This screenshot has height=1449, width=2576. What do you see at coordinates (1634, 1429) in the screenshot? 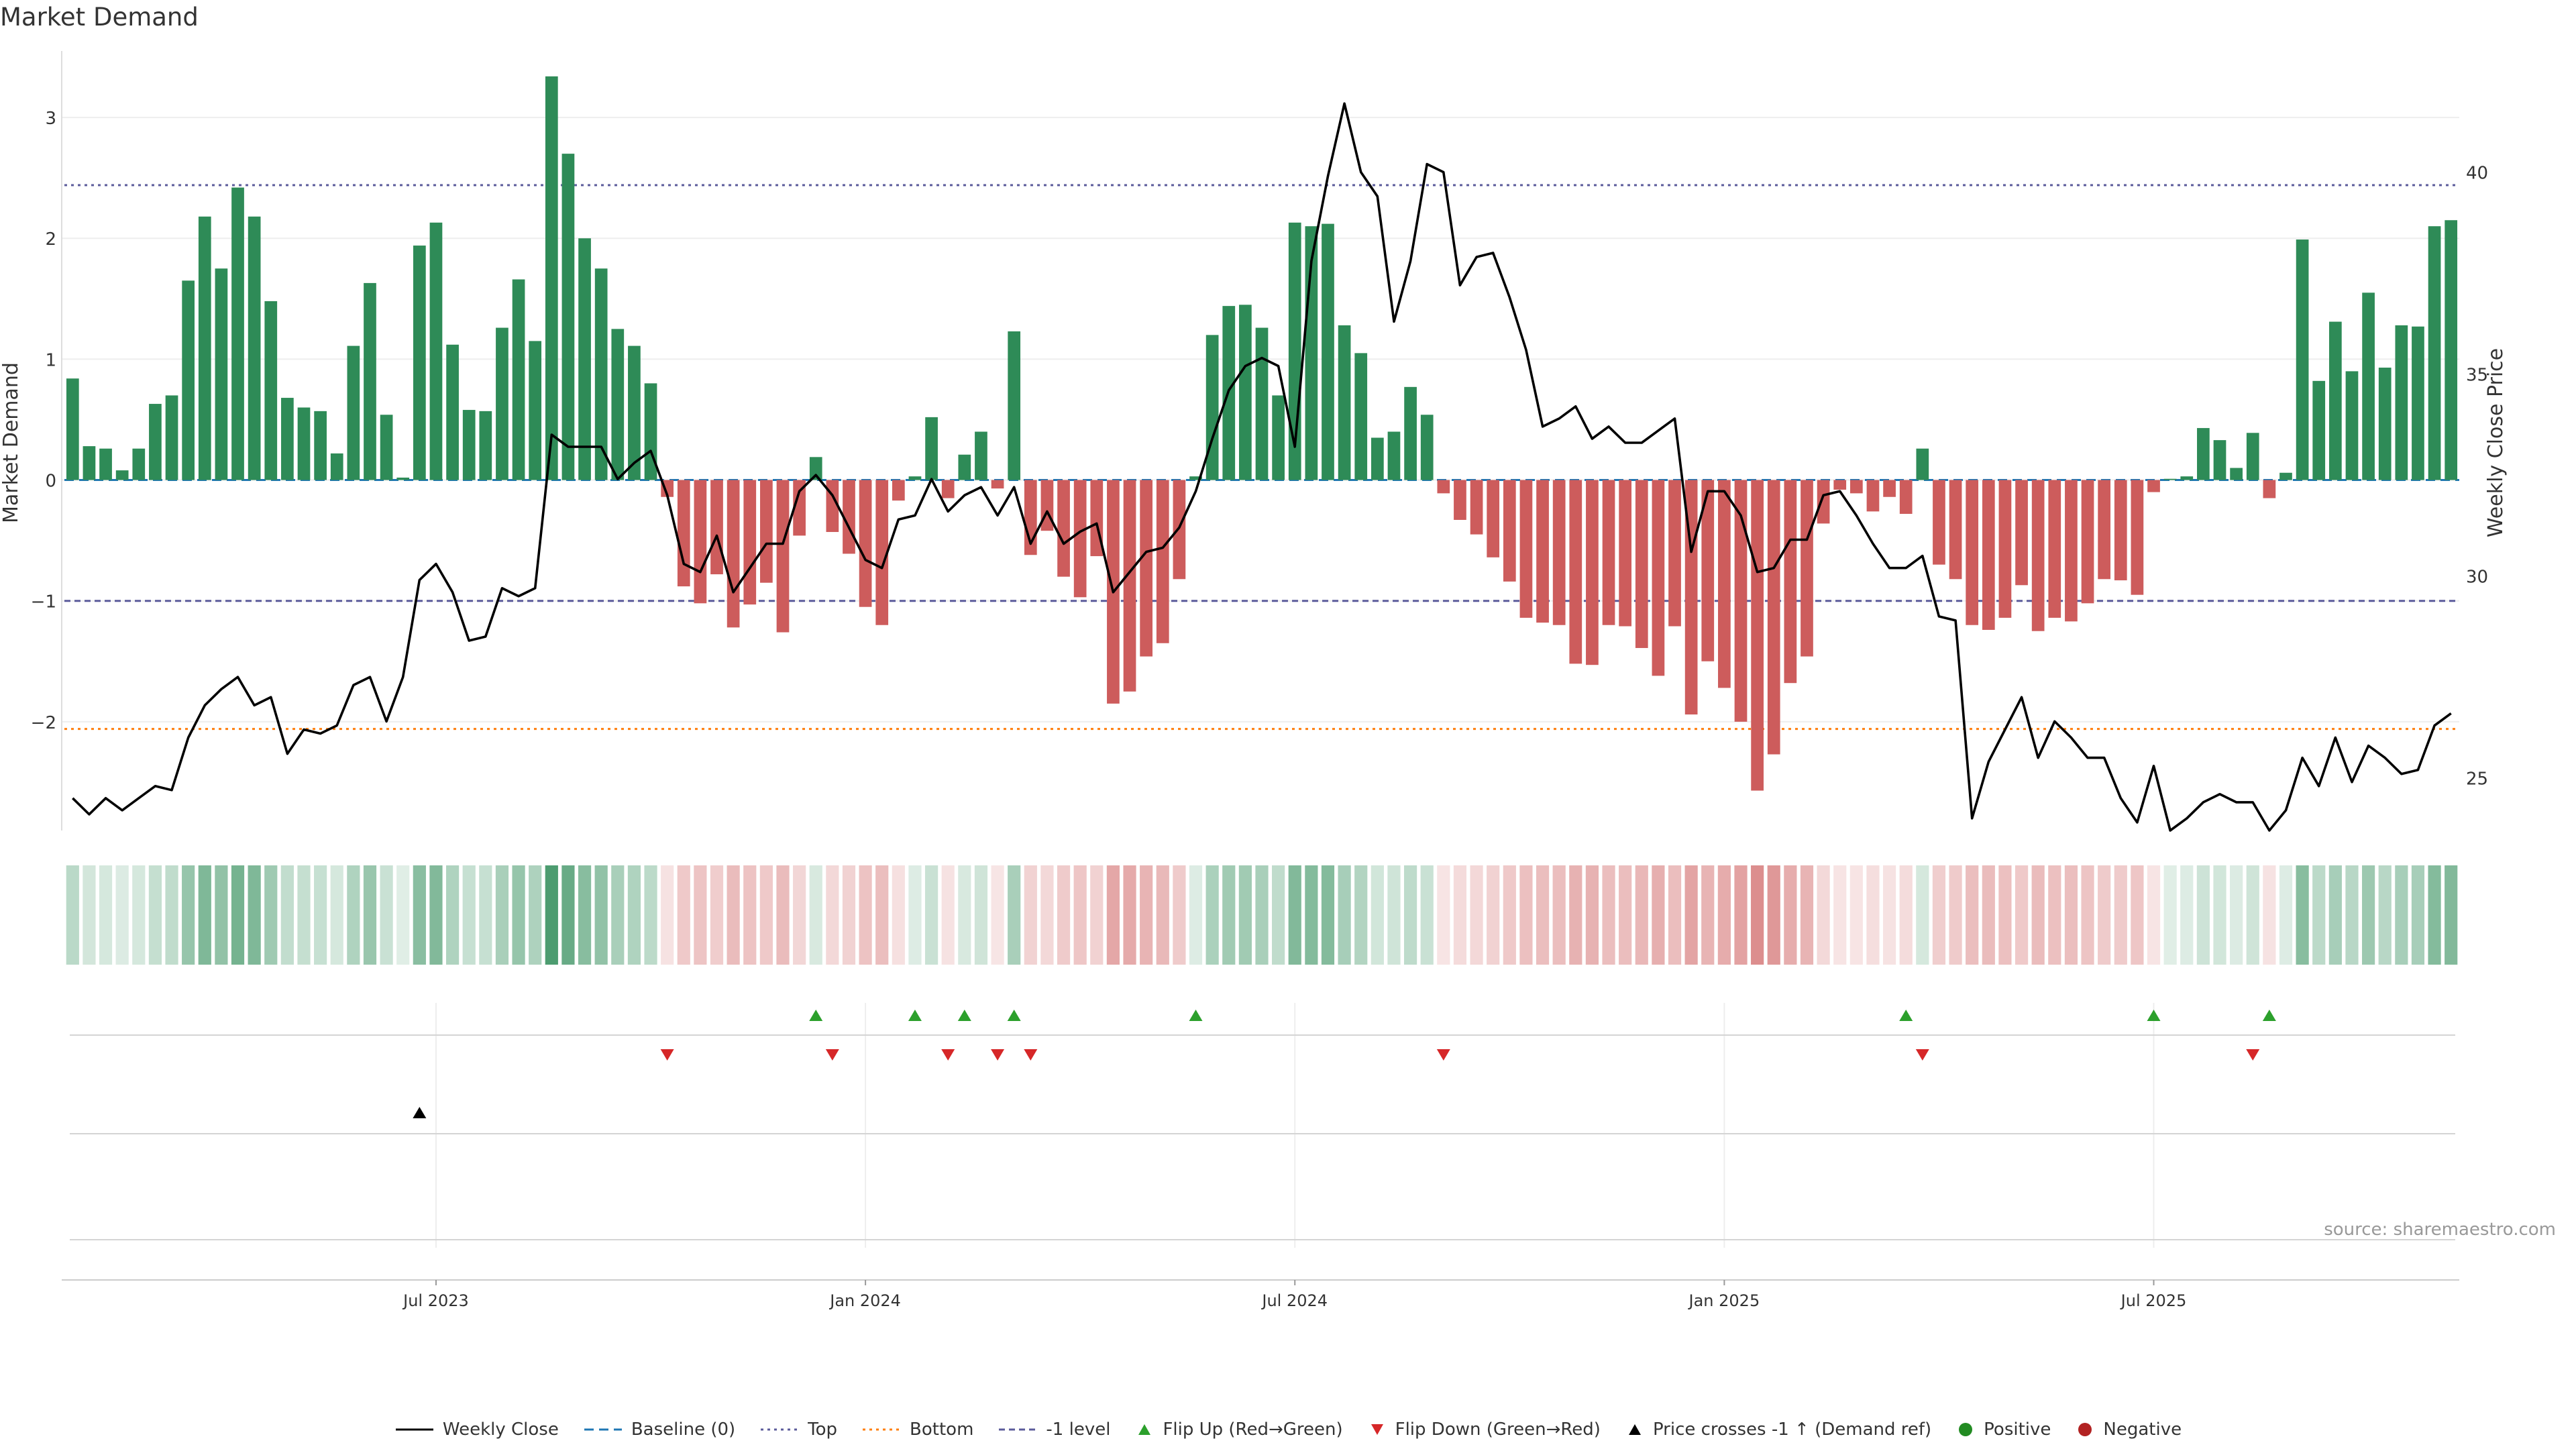
I see `legend-triangle-up-symbol` at bounding box center [1634, 1429].